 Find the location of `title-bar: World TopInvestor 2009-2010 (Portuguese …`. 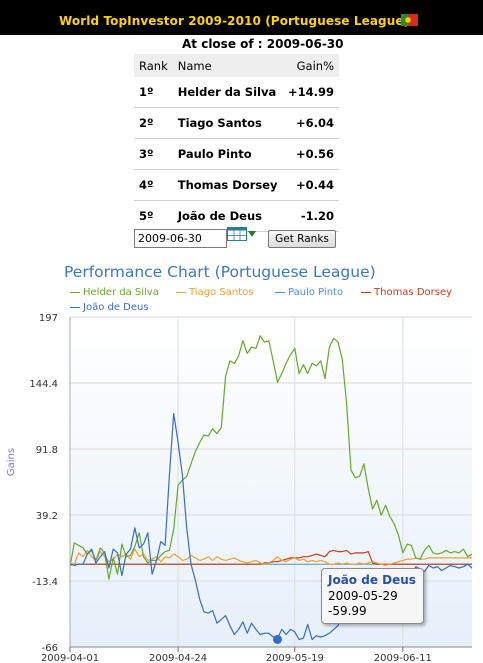

title-bar: World TopInvestor 2009-2010 (Portuguese … is located at coordinates (241, 17).